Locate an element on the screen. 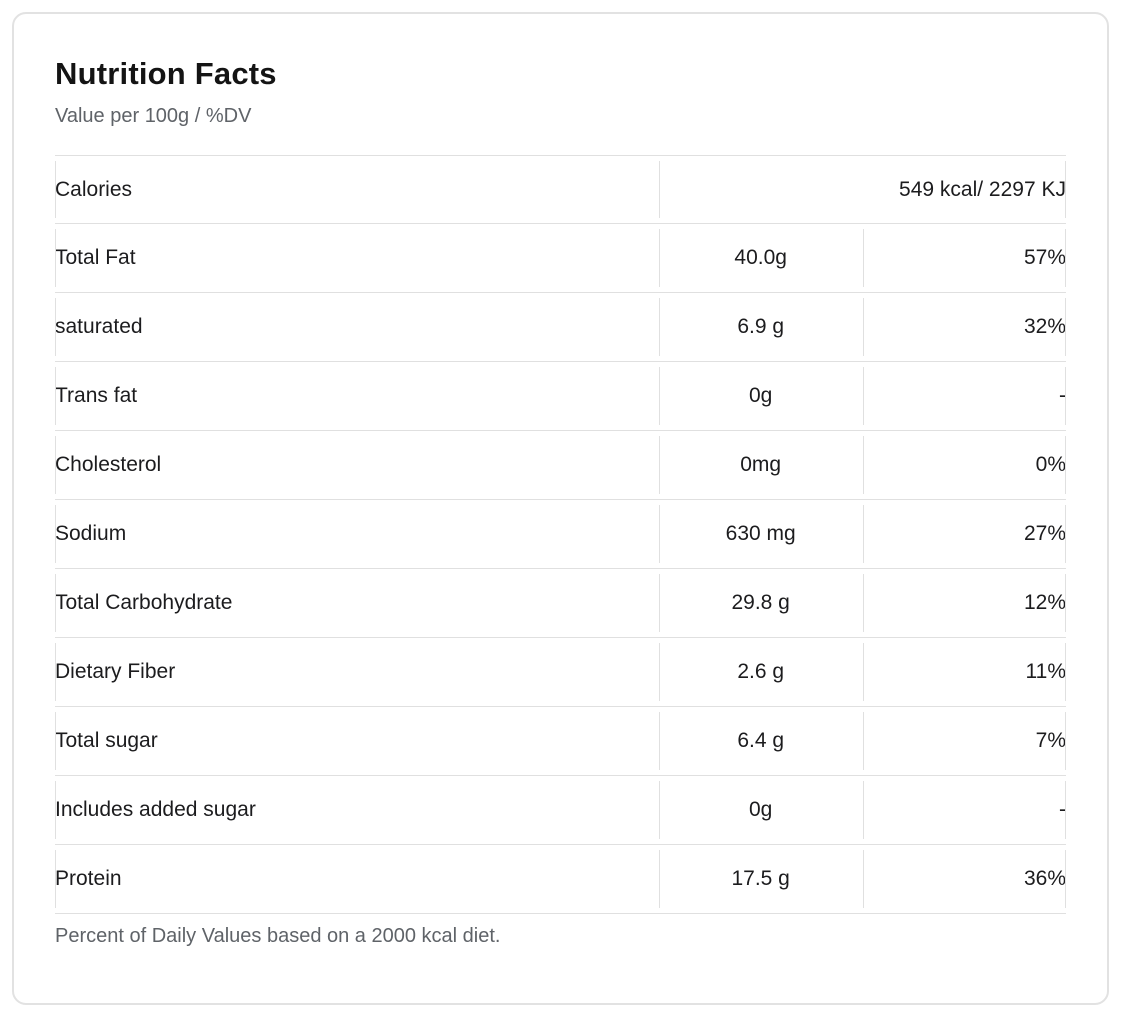  nutrient-label: Includes added sugar is located at coordinates (357, 810).